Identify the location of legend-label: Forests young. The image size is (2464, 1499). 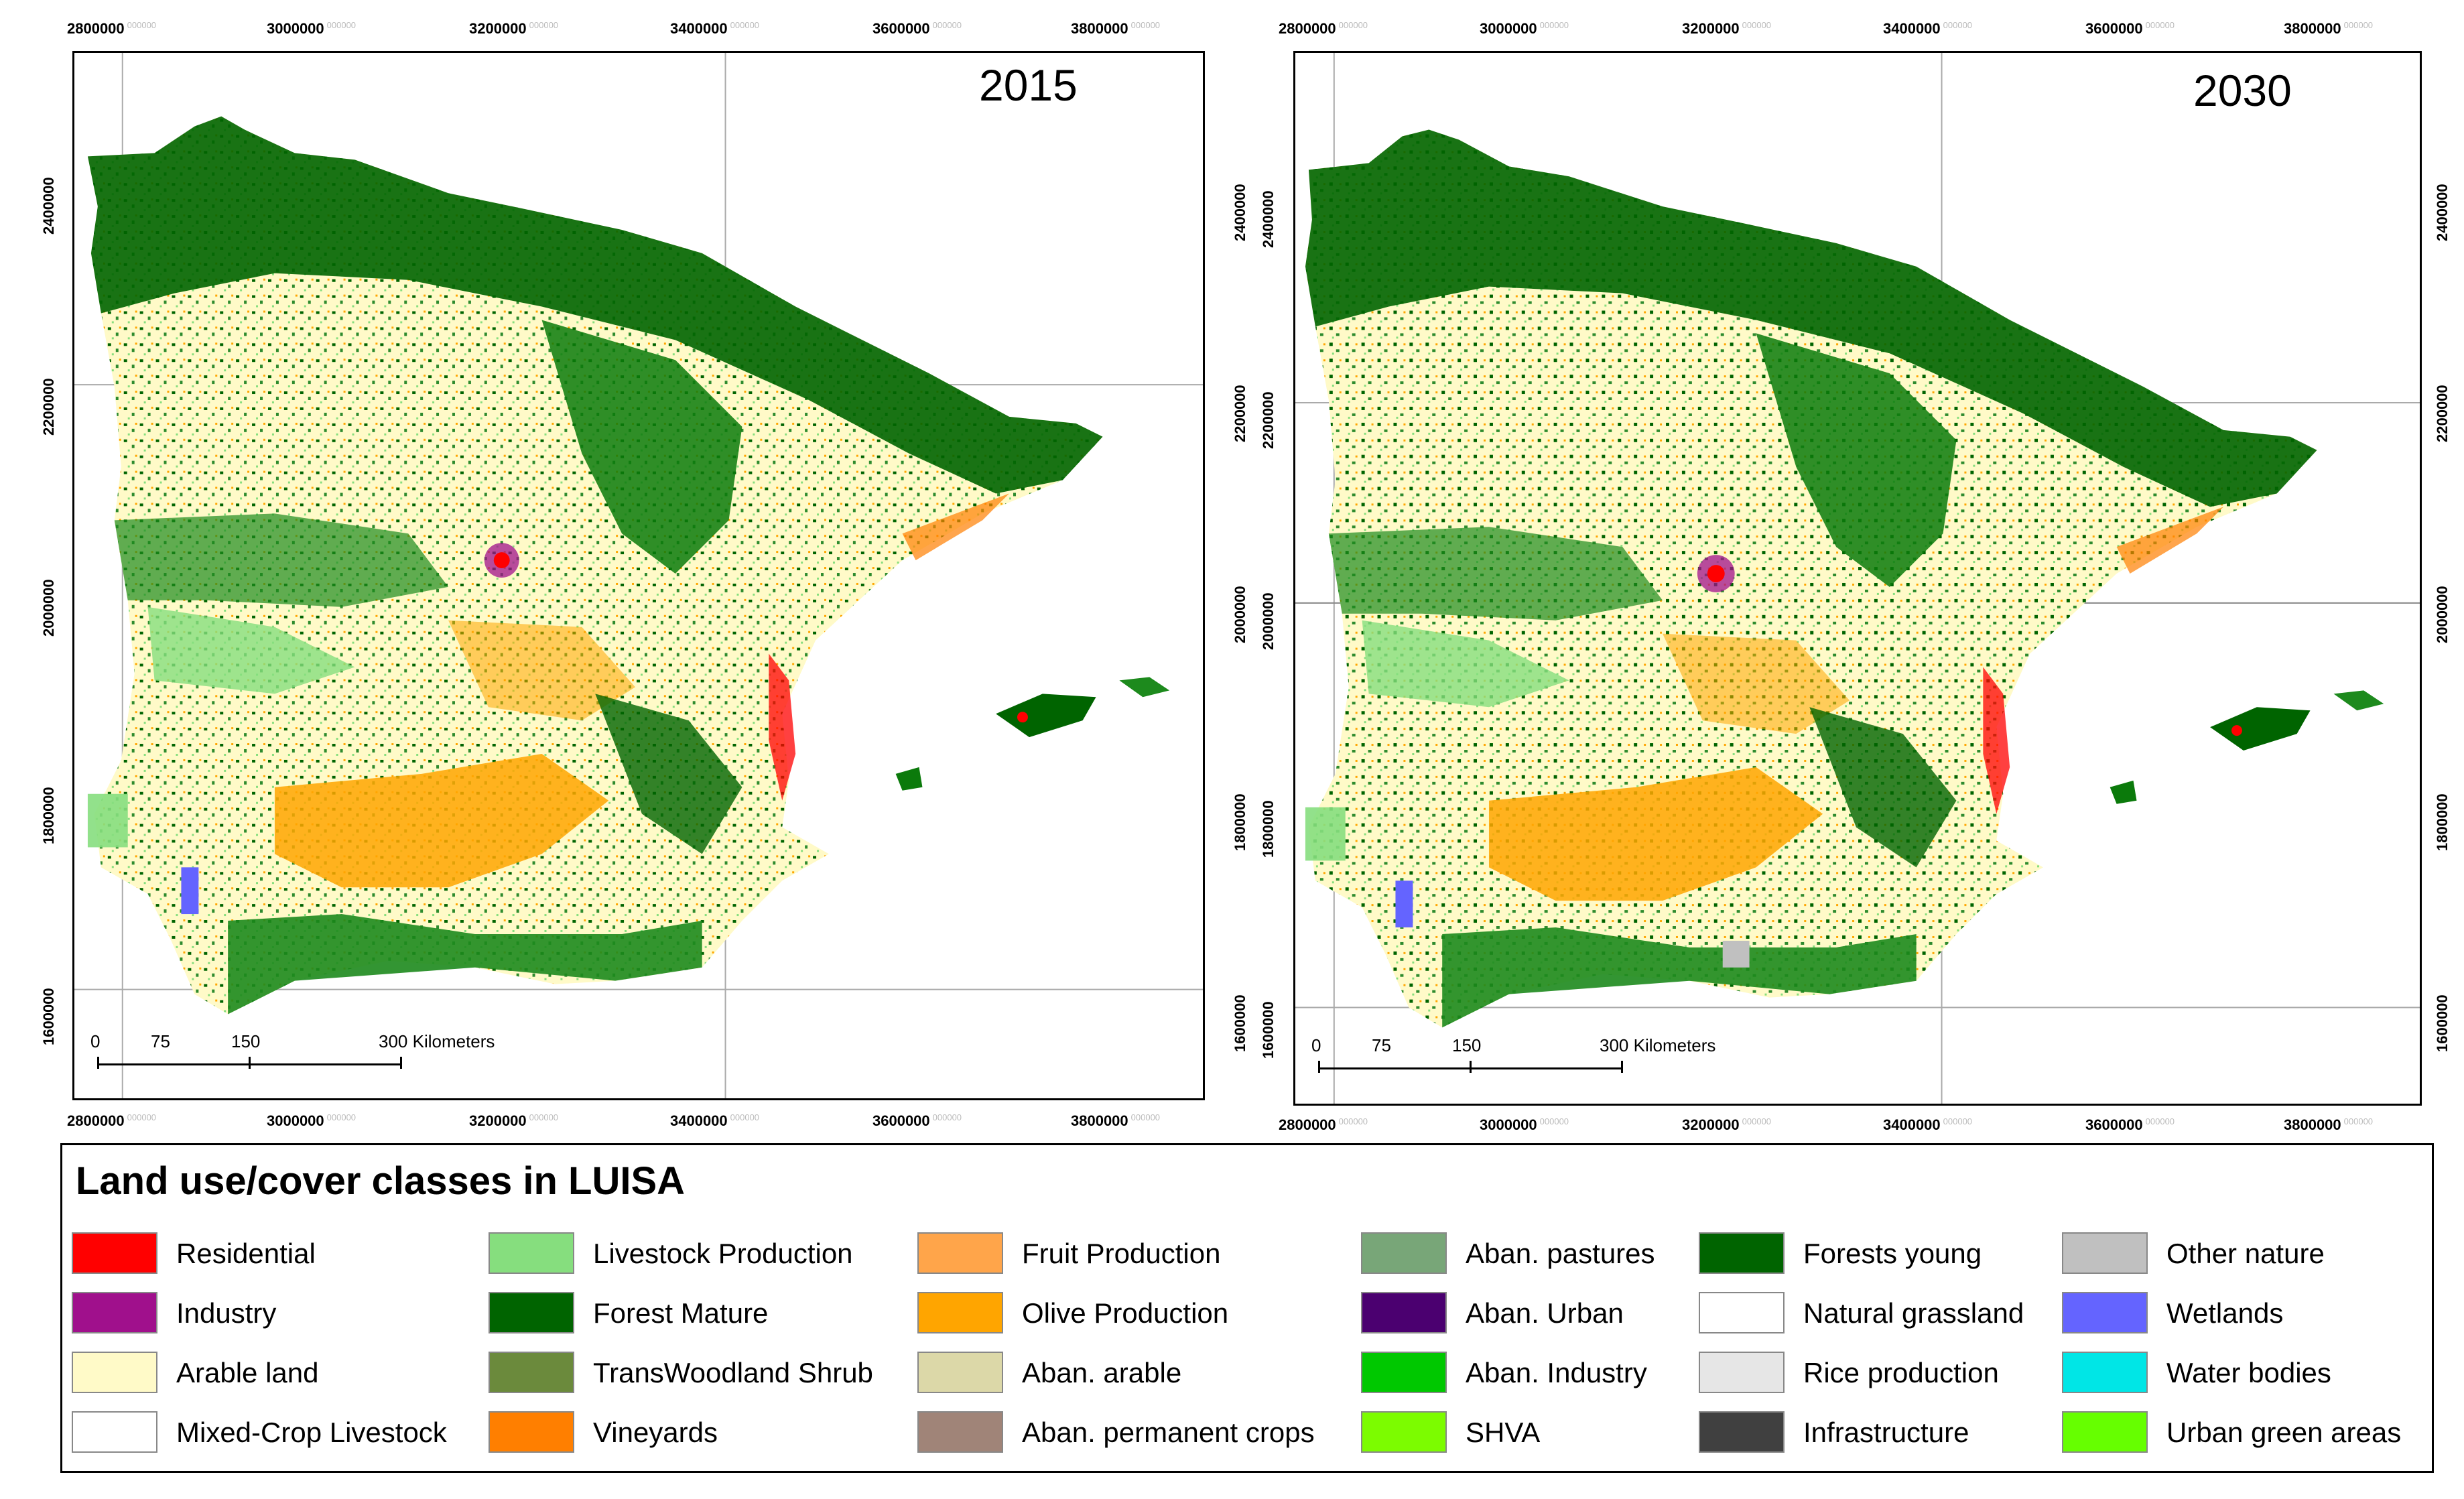
(1893, 1253).